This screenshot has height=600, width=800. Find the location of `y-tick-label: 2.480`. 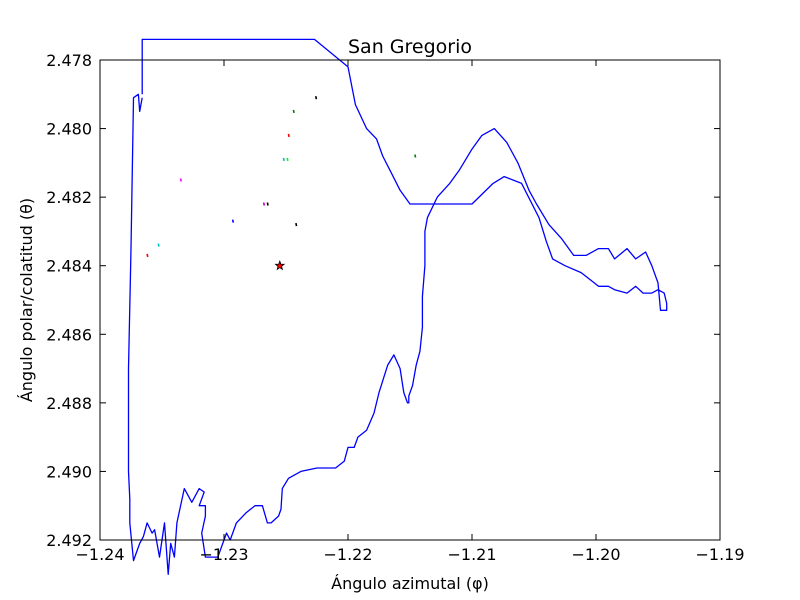

y-tick-label: 2.480 is located at coordinates (69, 129).